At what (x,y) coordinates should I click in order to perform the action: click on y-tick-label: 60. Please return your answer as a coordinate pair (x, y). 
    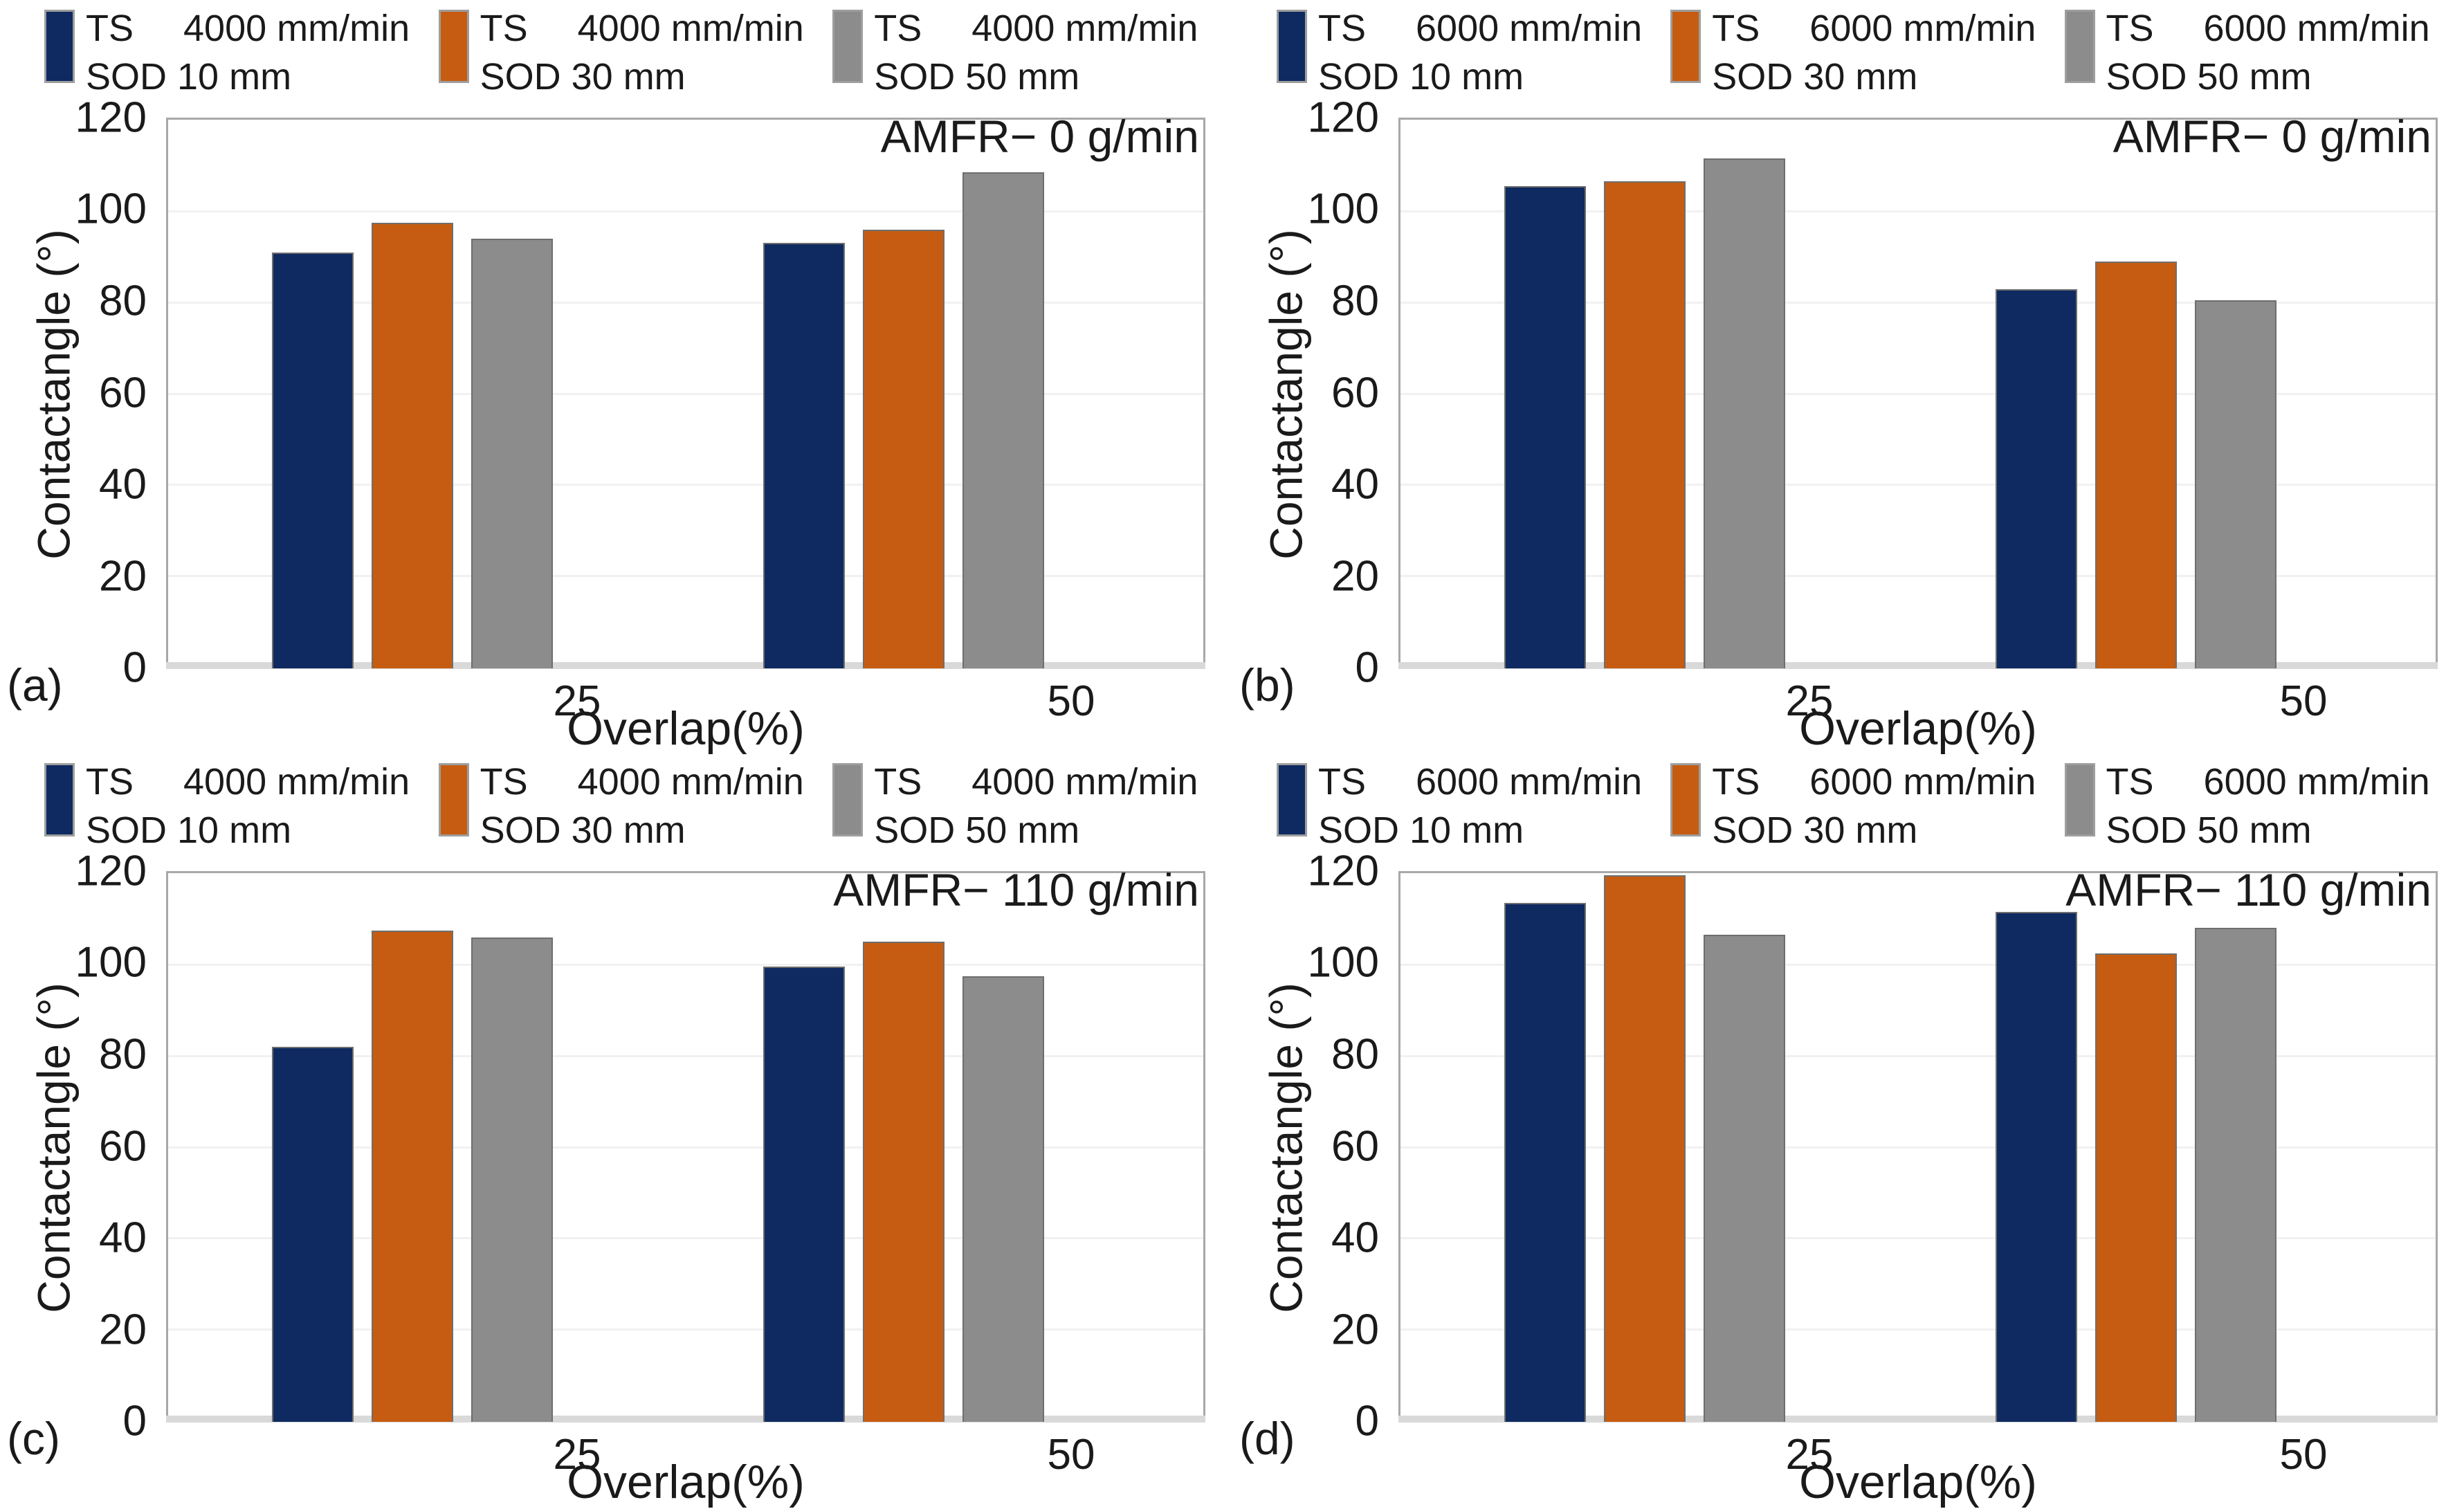
    Looking at the image, I should click on (1355, 393).